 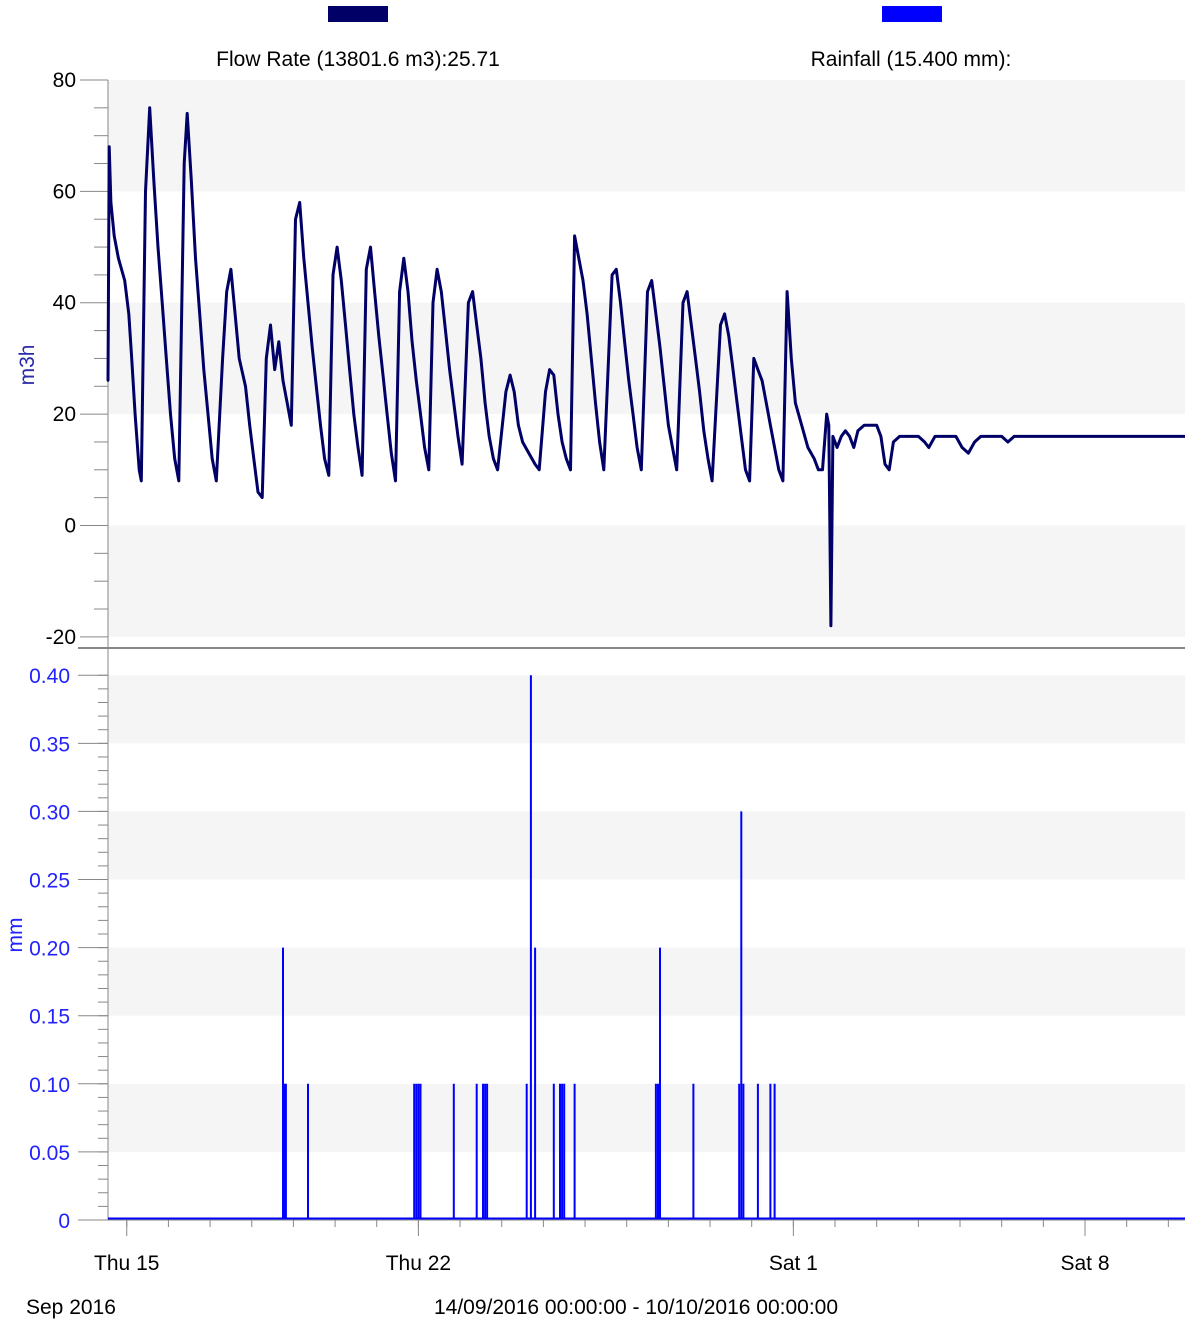 I want to click on rain-y-tick-label: 0.30, so click(x=49, y=812).